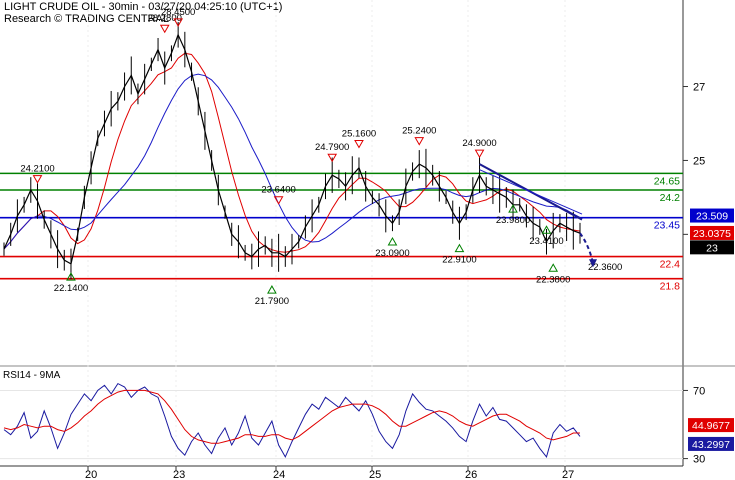  What do you see at coordinates (699, 88) in the screenshot?
I see `y-tick-label: 27` at bounding box center [699, 88].